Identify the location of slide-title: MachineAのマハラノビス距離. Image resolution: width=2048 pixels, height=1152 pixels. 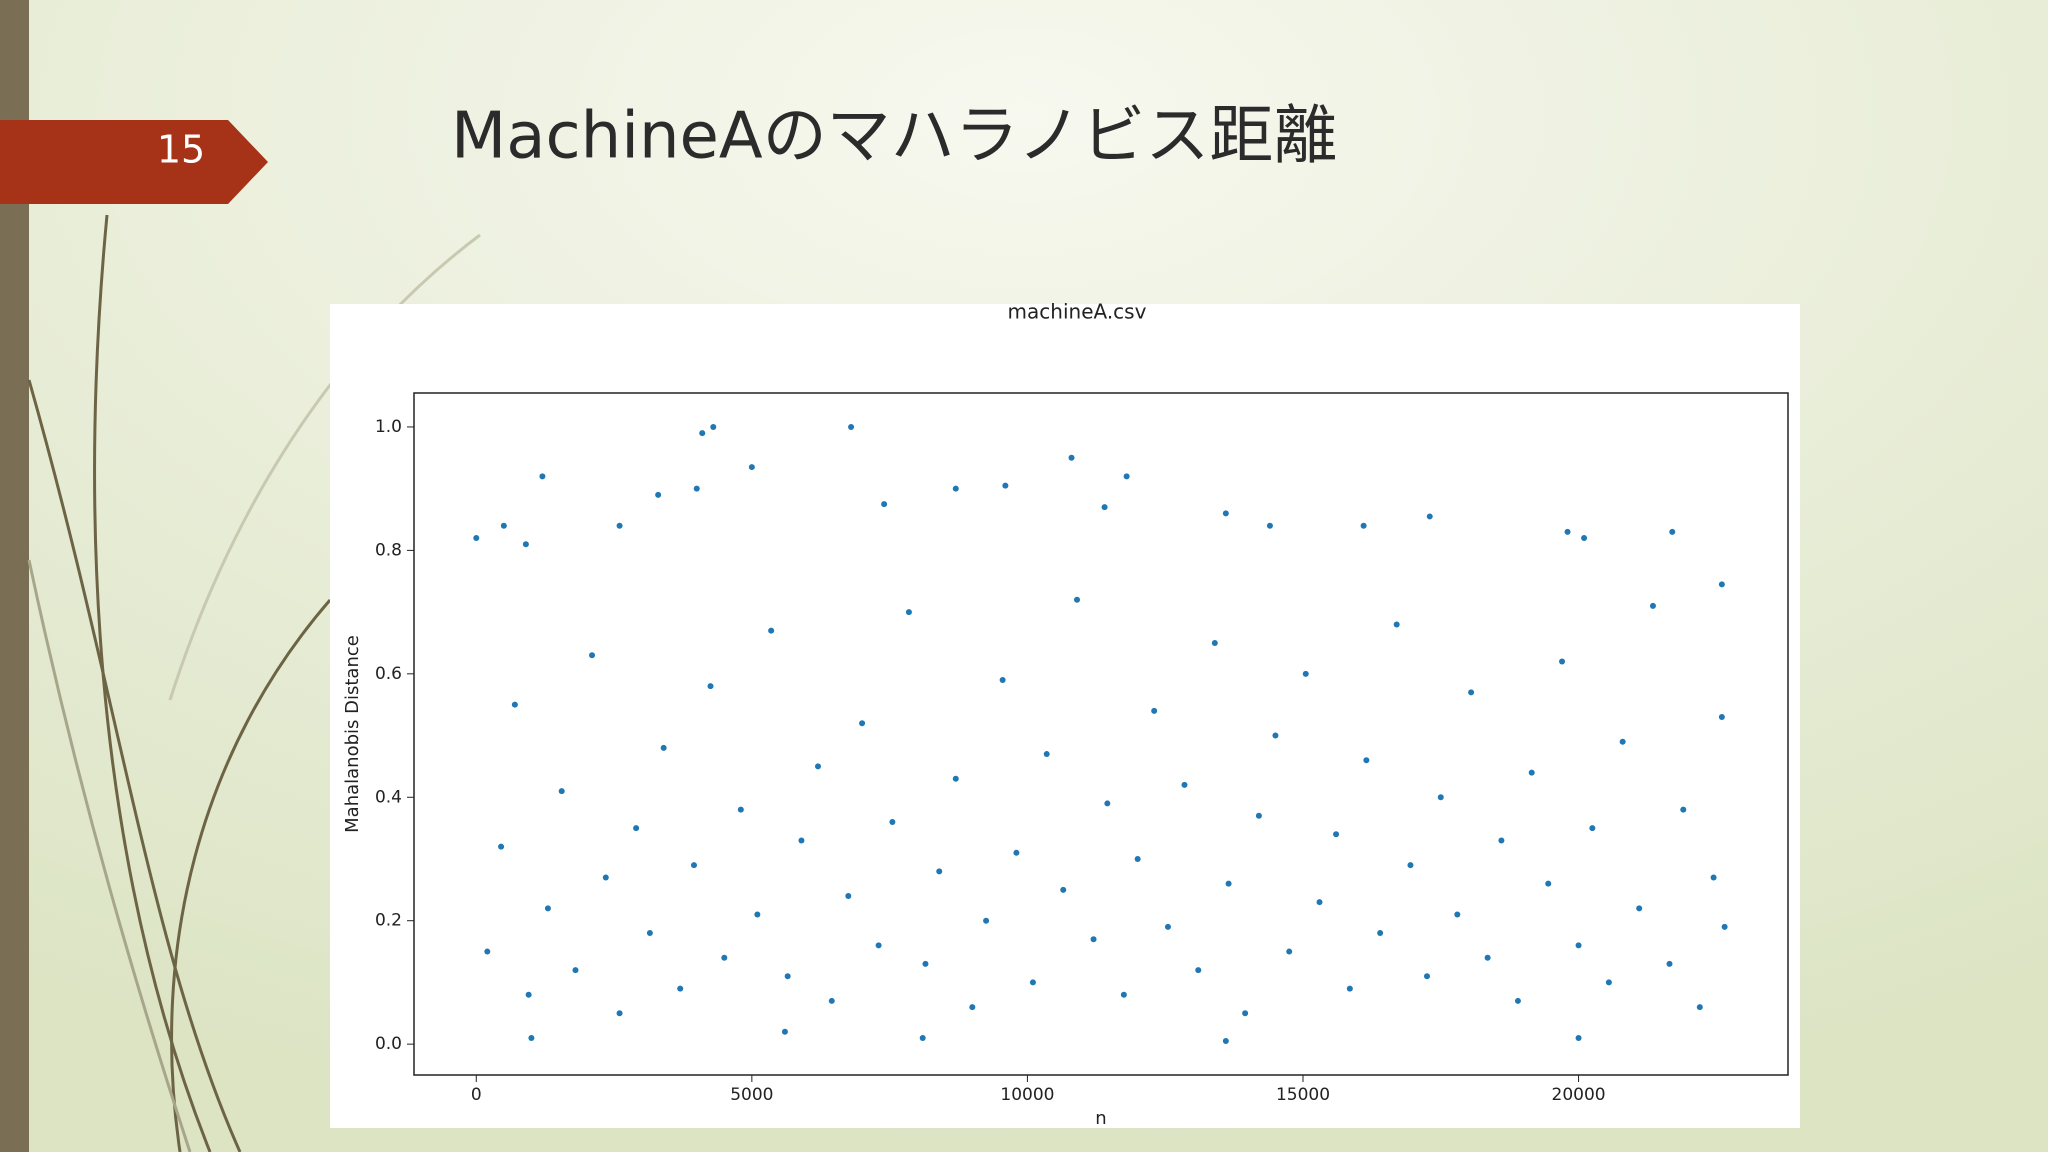
(894, 137).